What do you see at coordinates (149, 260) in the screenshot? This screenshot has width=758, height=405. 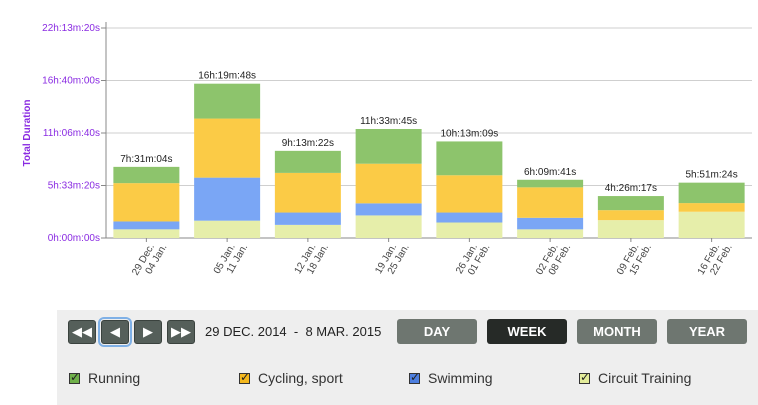 I see `x-tick-label: 29 Dec.04 Jan.` at bounding box center [149, 260].